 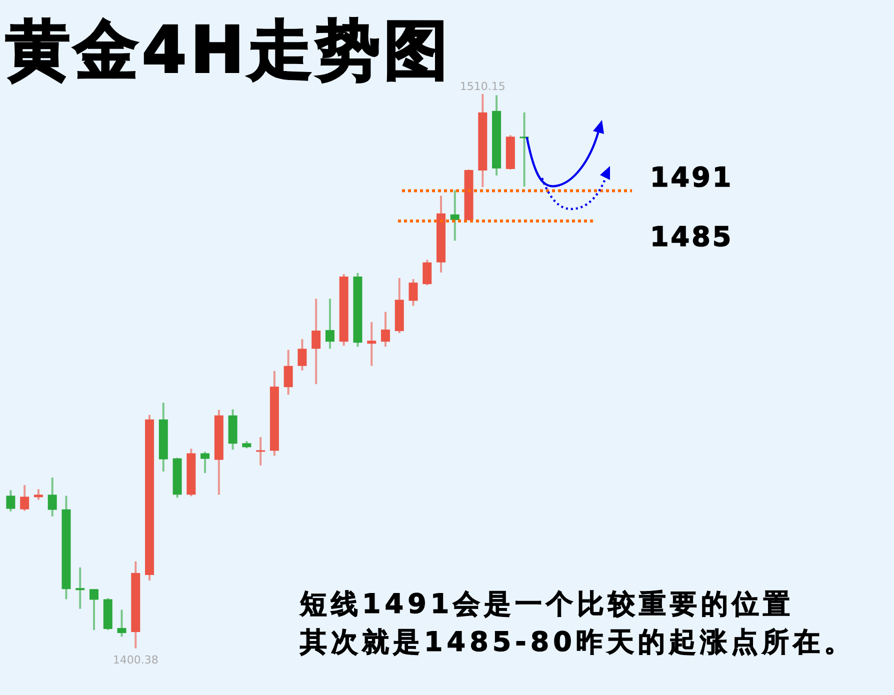 I want to click on annotation: 短线1491会是一个比较重要的位置, so click(x=546, y=604).